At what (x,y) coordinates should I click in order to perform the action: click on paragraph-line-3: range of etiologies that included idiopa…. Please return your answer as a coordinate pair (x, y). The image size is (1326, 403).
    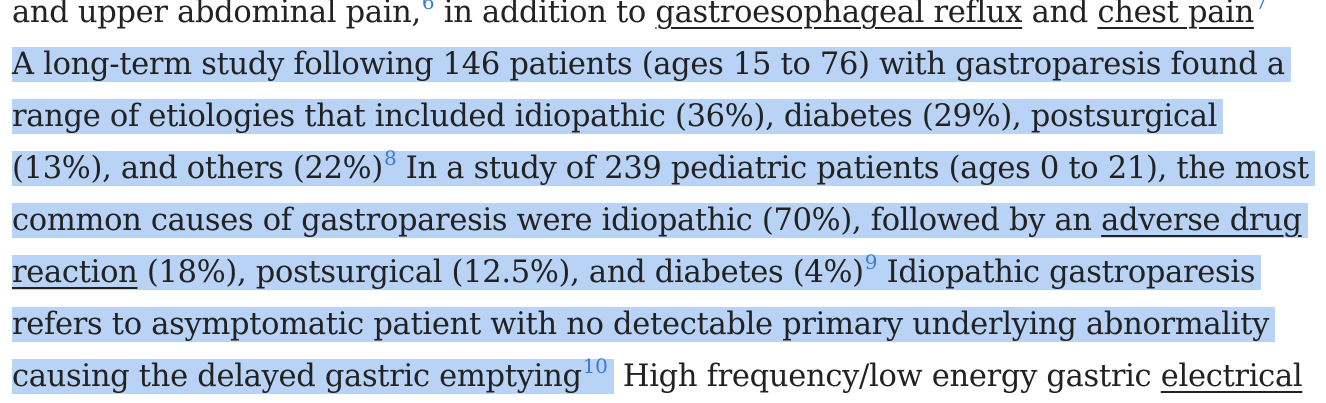
    Looking at the image, I should click on (662, 117).